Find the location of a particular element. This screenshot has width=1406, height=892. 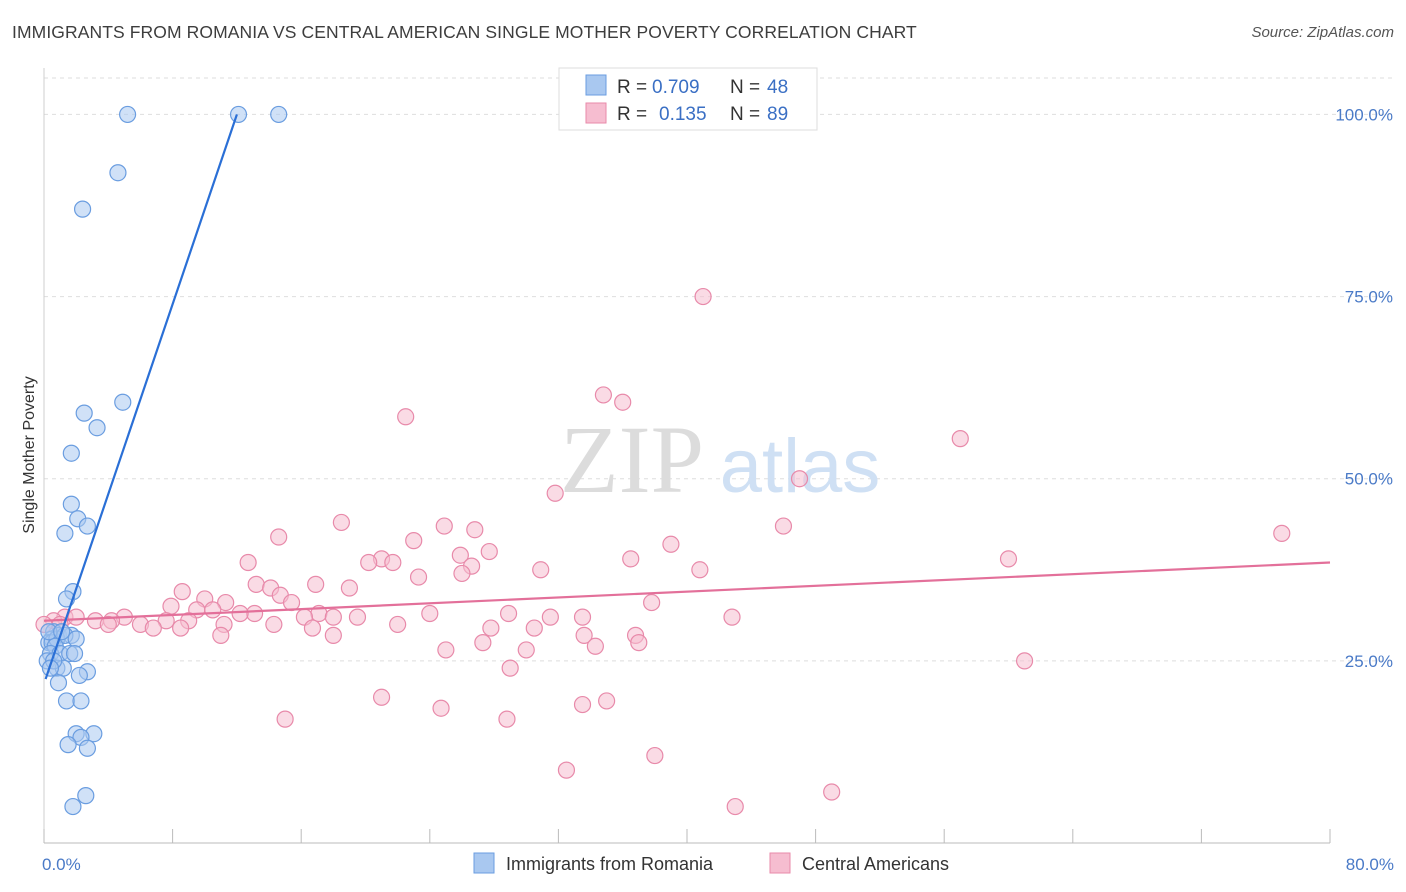

stats-swatch-pink is located at coordinates (596, 113).